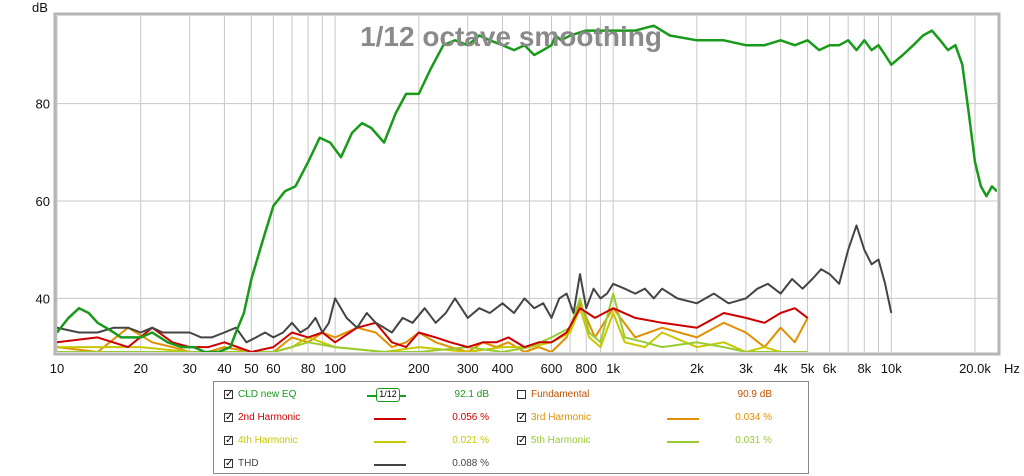 The height and width of the screenshot is (476, 1024). What do you see at coordinates (364, 464) in the screenshot?
I see `legend-row-thd: THD 0.088 %` at bounding box center [364, 464].